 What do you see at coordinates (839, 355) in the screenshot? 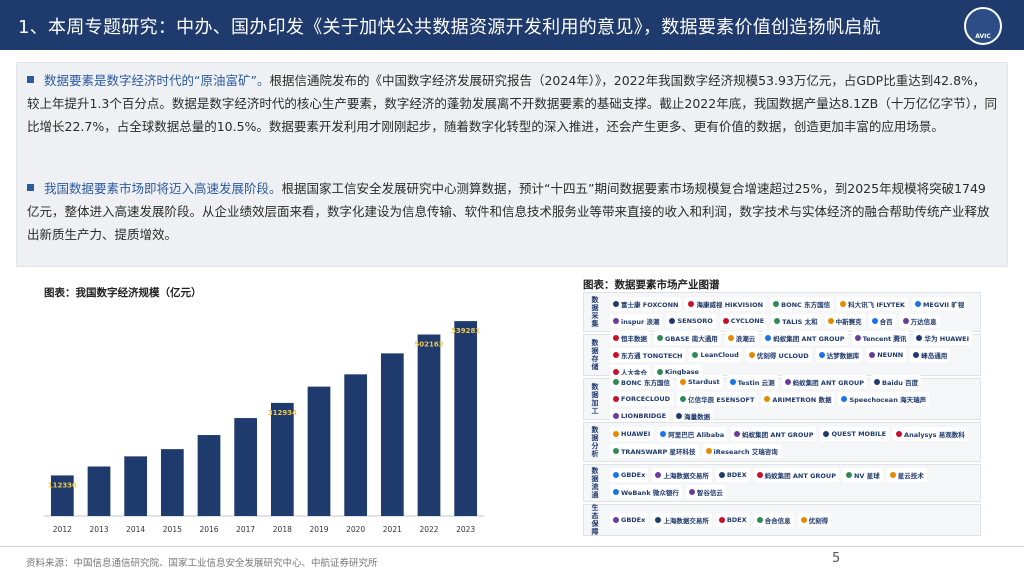
I see `company-logo: 达梦数据库` at bounding box center [839, 355].